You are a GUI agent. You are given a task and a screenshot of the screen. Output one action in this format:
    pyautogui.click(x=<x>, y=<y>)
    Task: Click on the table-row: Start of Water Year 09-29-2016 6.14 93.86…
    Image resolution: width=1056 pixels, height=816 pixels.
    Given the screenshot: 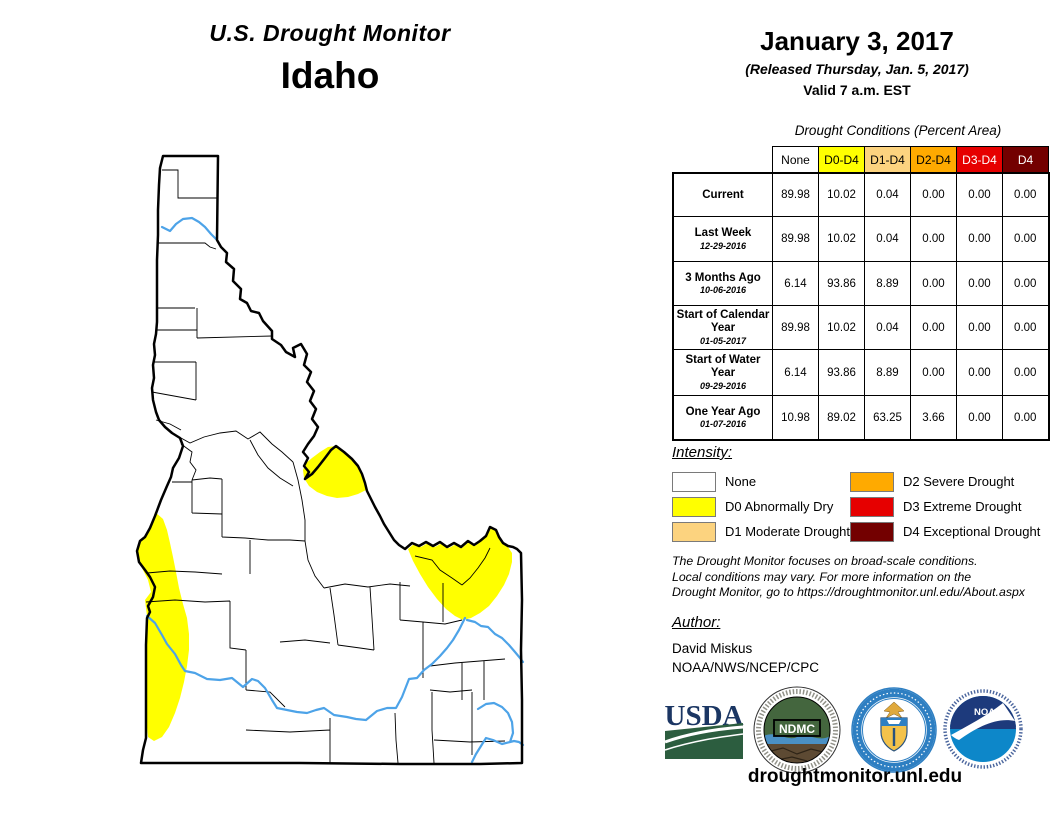 What is the action you would take?
    pyautogui.click(x=860, y=372)
    